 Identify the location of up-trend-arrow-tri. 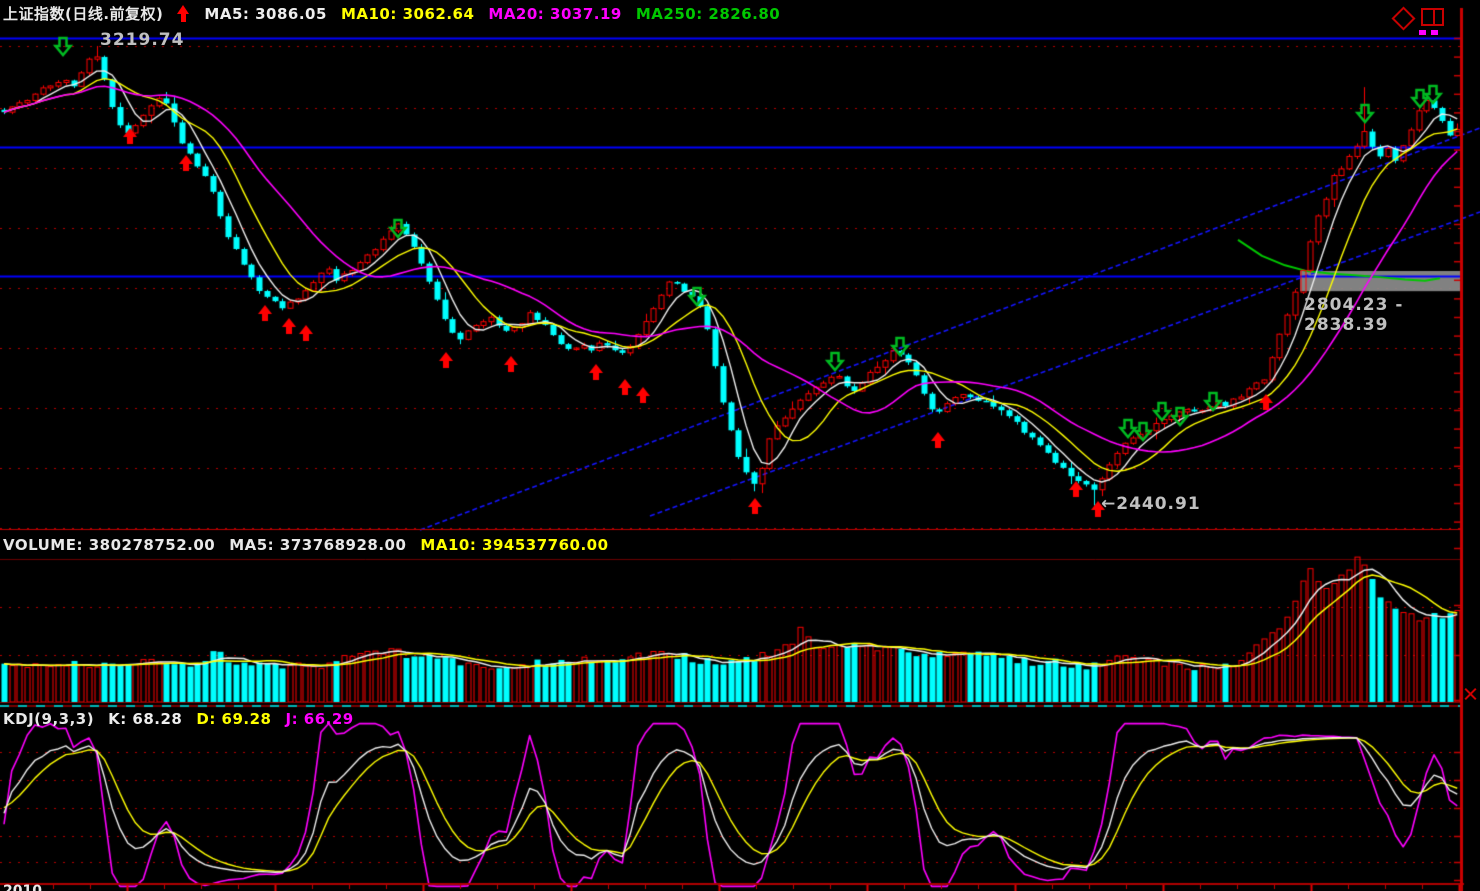
(183, 9).